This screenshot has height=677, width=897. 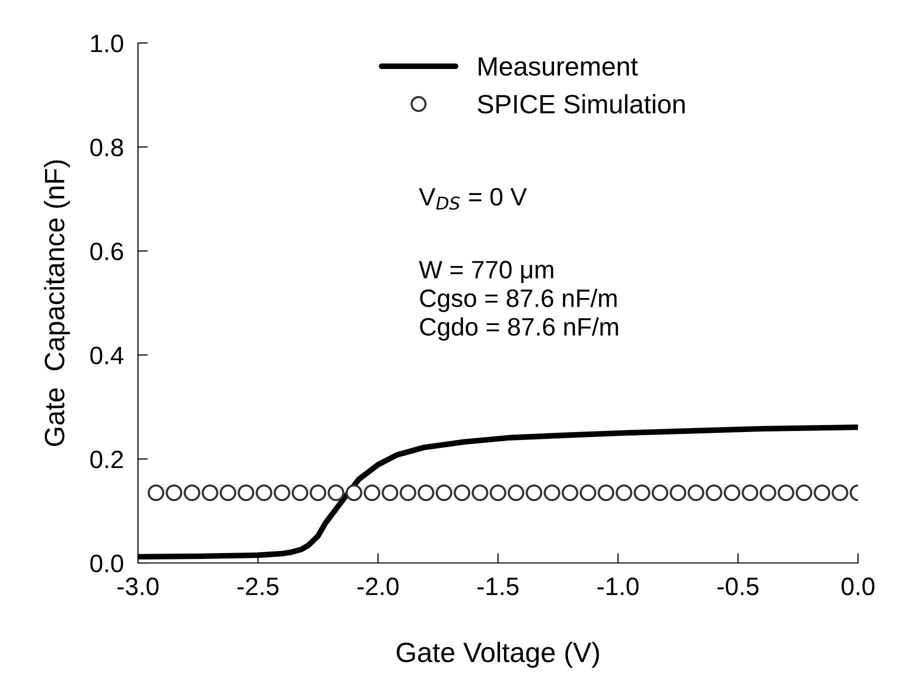 What do you see at coordinates (258, 587) in the screenshot?
I see `x-tick-label: -2.5` at bounding box center [258, 587].